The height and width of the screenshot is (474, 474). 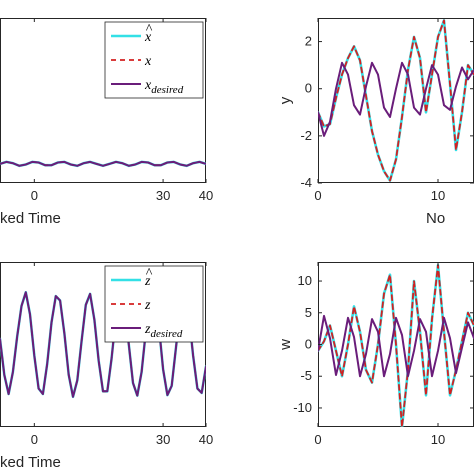 I want to click on y-axis-label: y, so click(x=285, y=100).